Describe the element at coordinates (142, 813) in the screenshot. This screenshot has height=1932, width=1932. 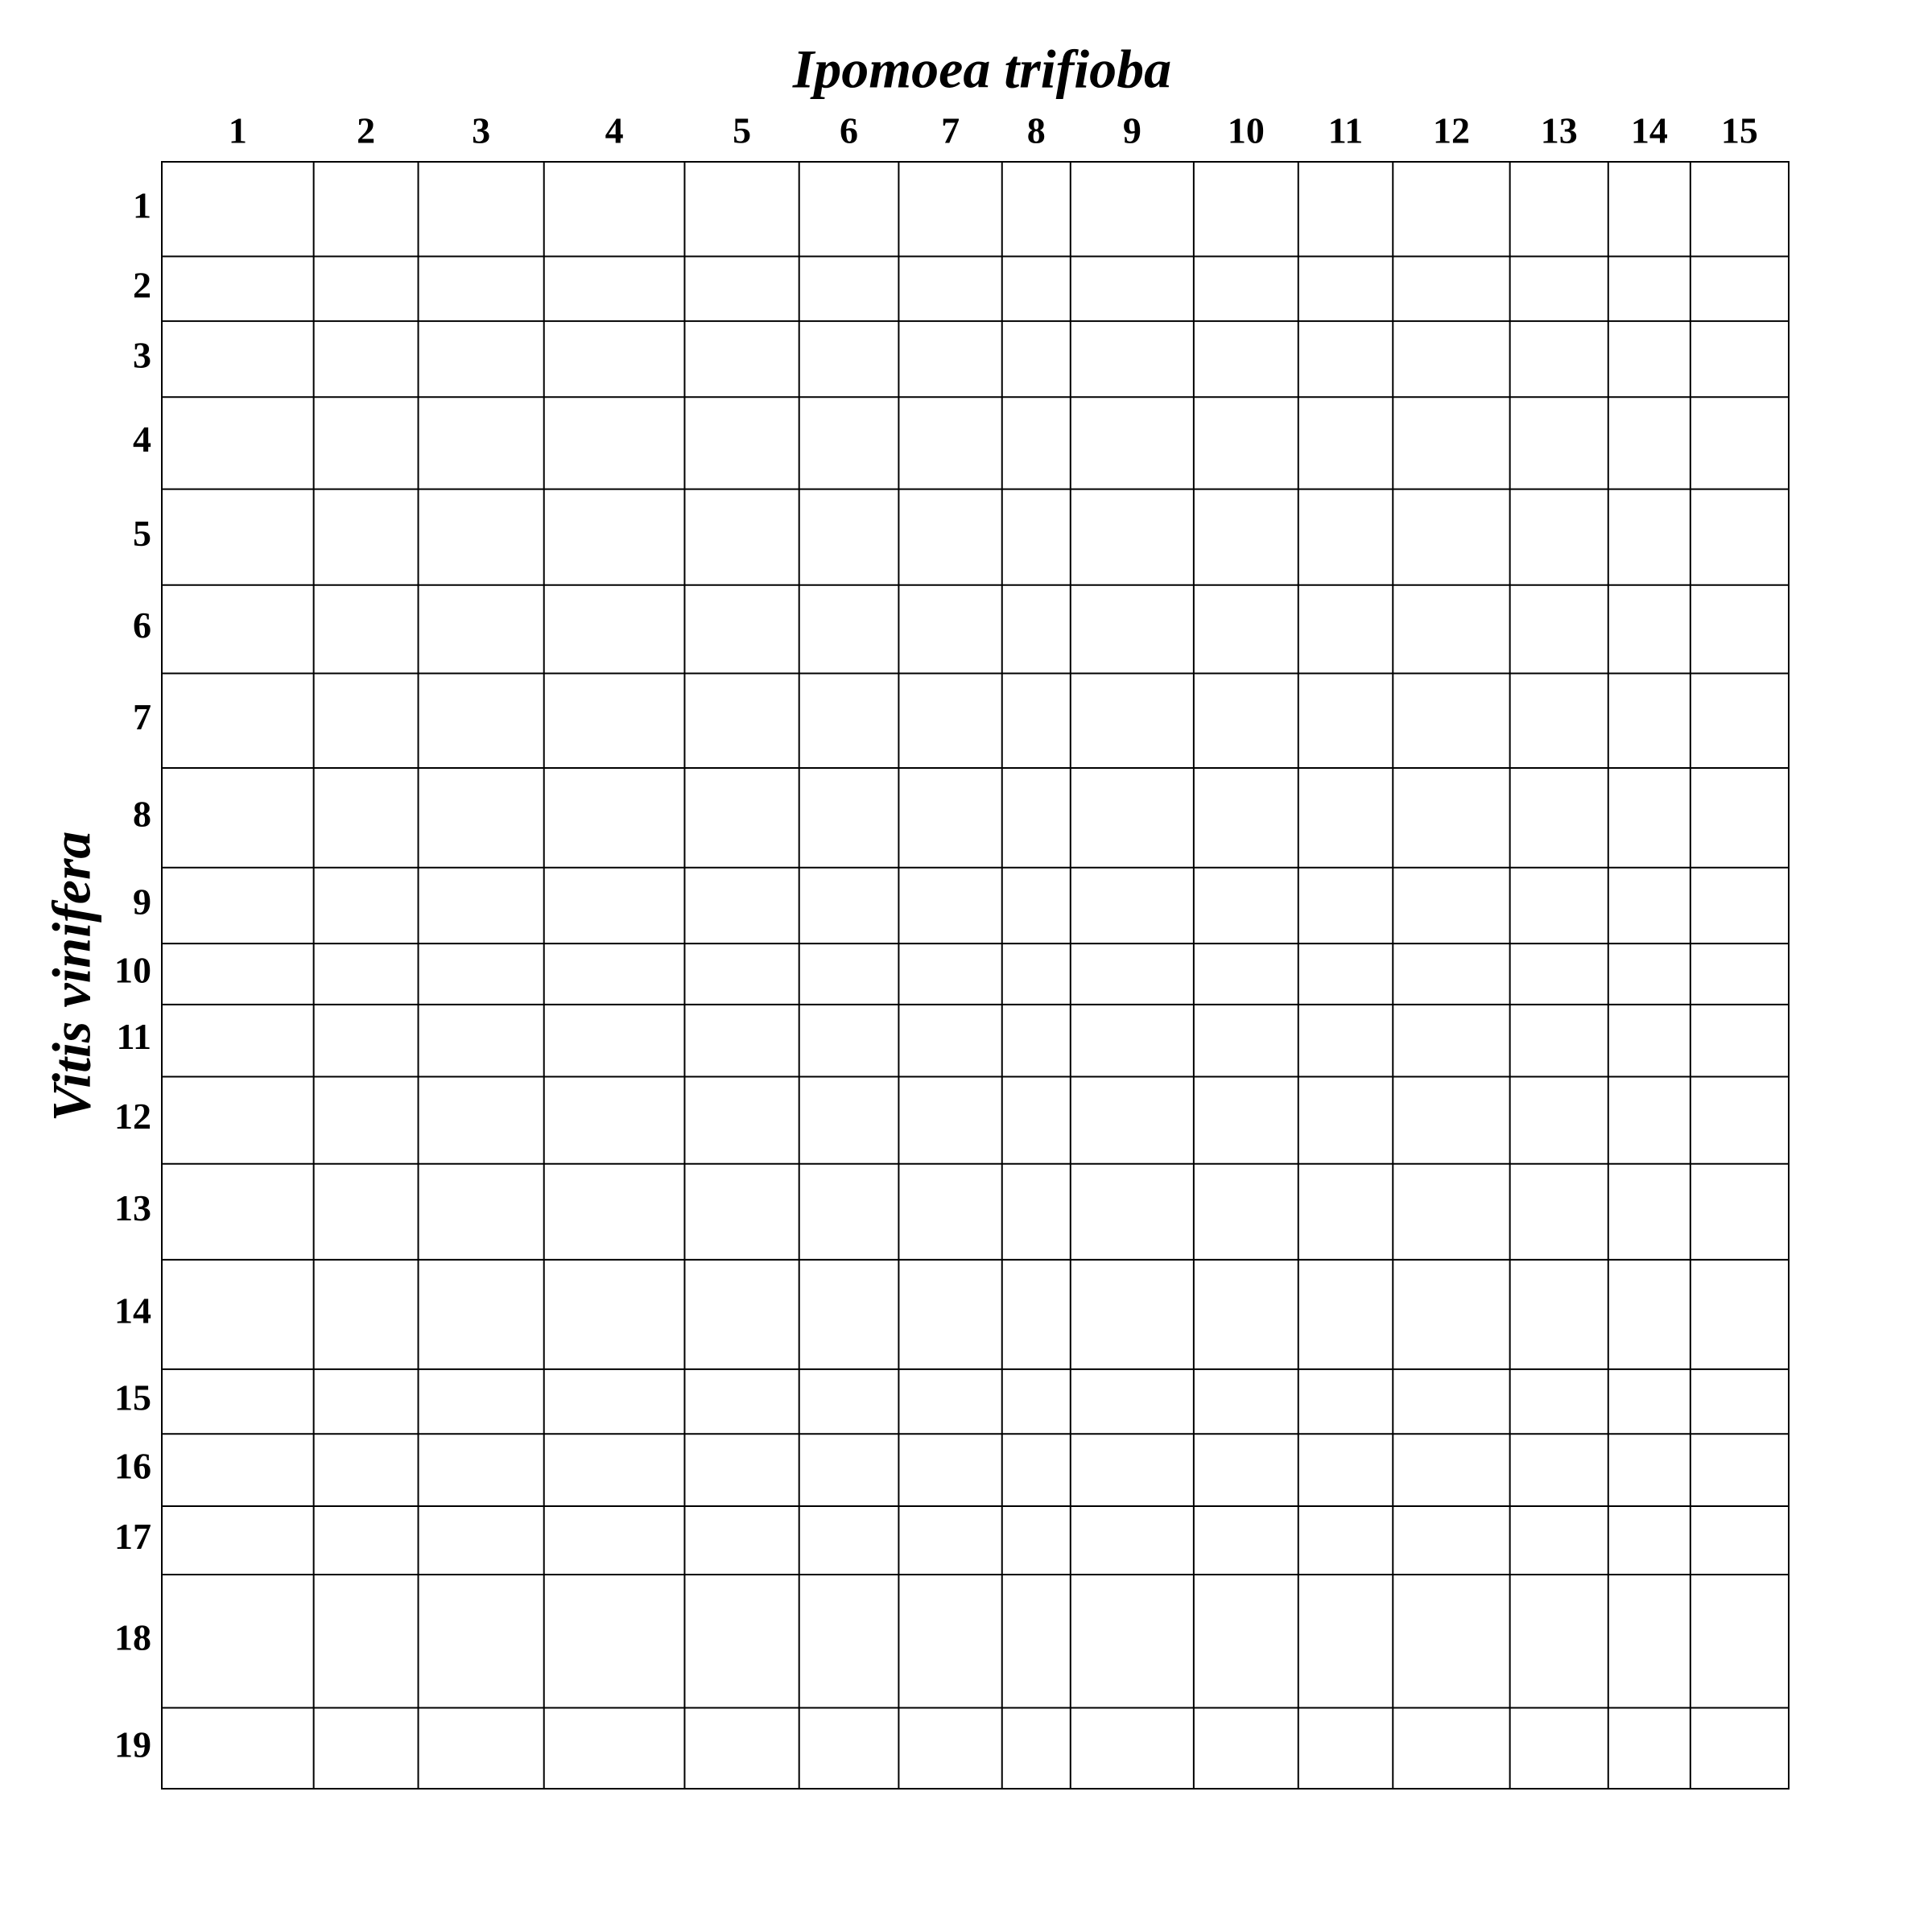
I see `y-tick-label: 8` at that location.